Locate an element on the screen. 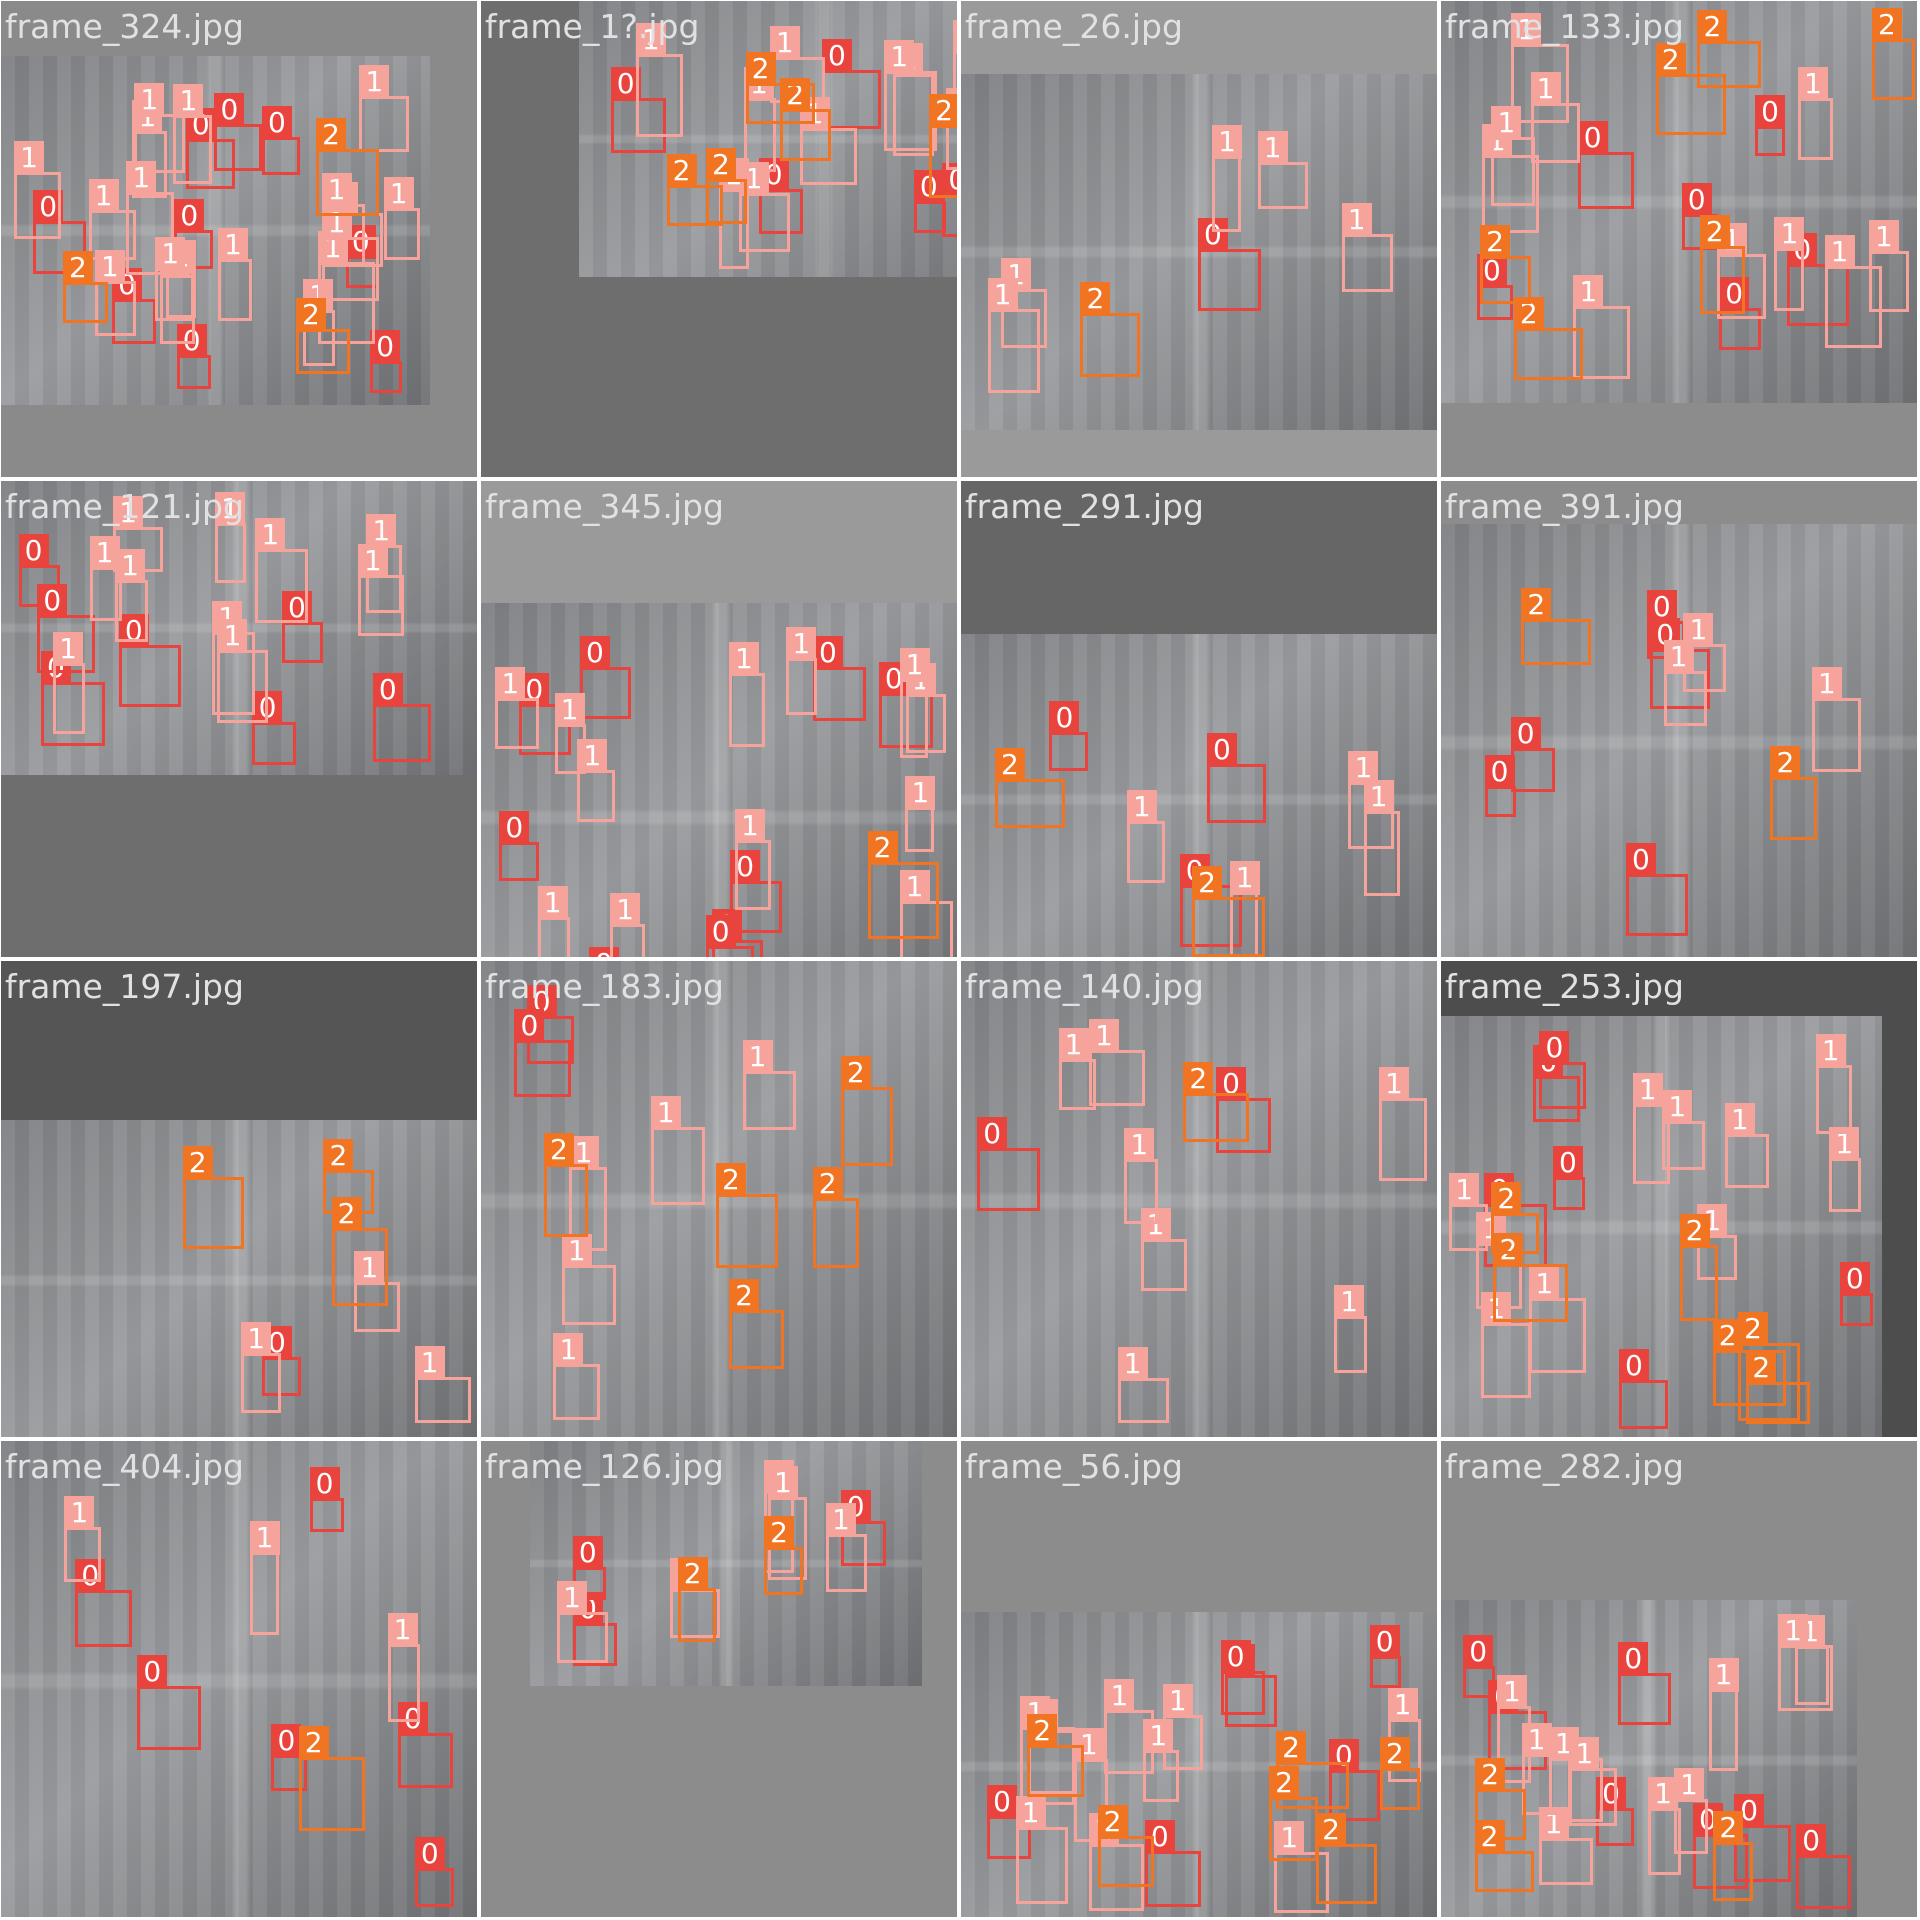  frame-label: frame_197.jpg is located at coordinates (124, 986).